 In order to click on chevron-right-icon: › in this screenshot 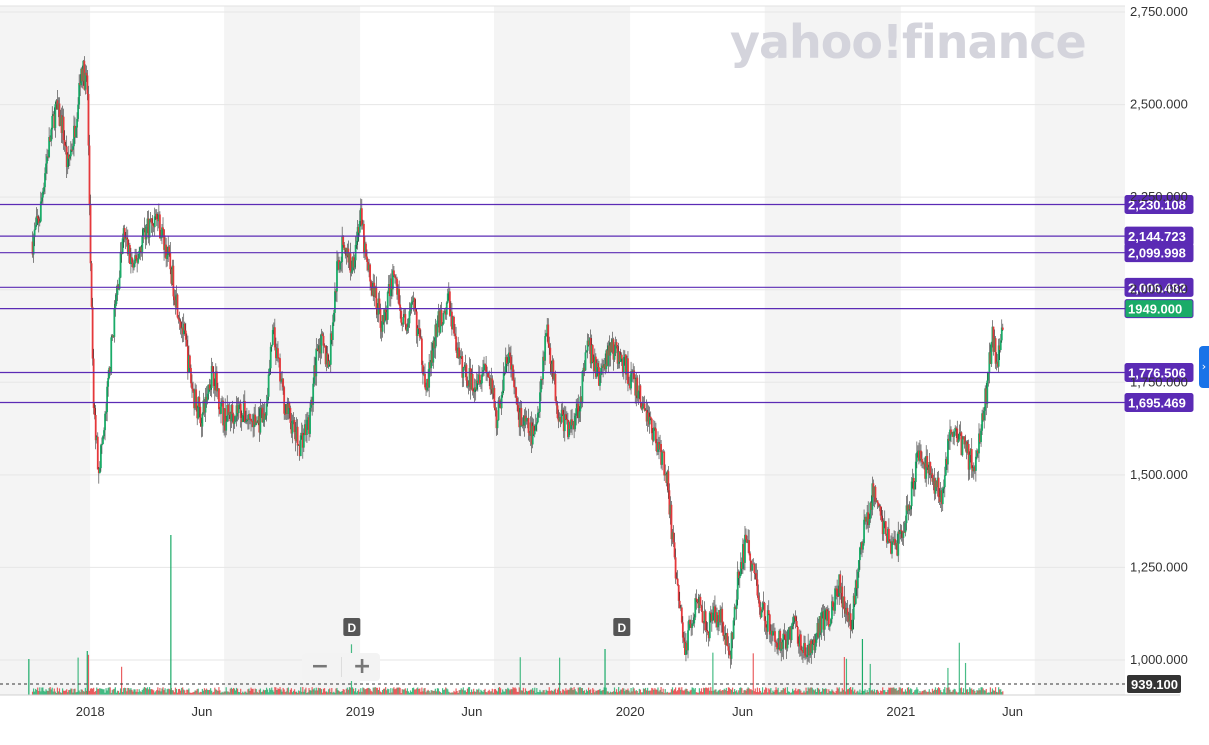, I will do `click(1204, 367)`.